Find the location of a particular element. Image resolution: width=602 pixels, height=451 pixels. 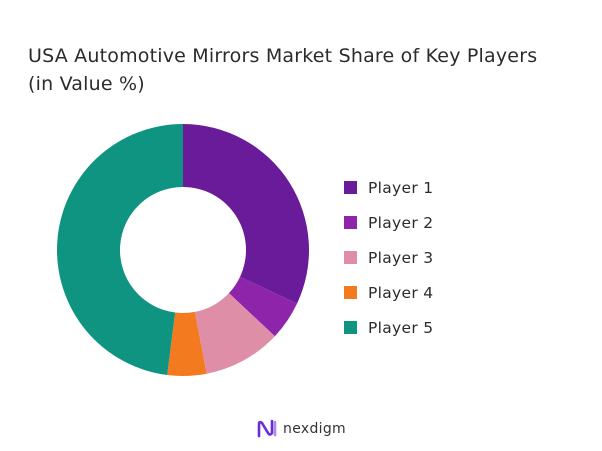

brand-name: nexdigm is located at coordinates (314, 429).